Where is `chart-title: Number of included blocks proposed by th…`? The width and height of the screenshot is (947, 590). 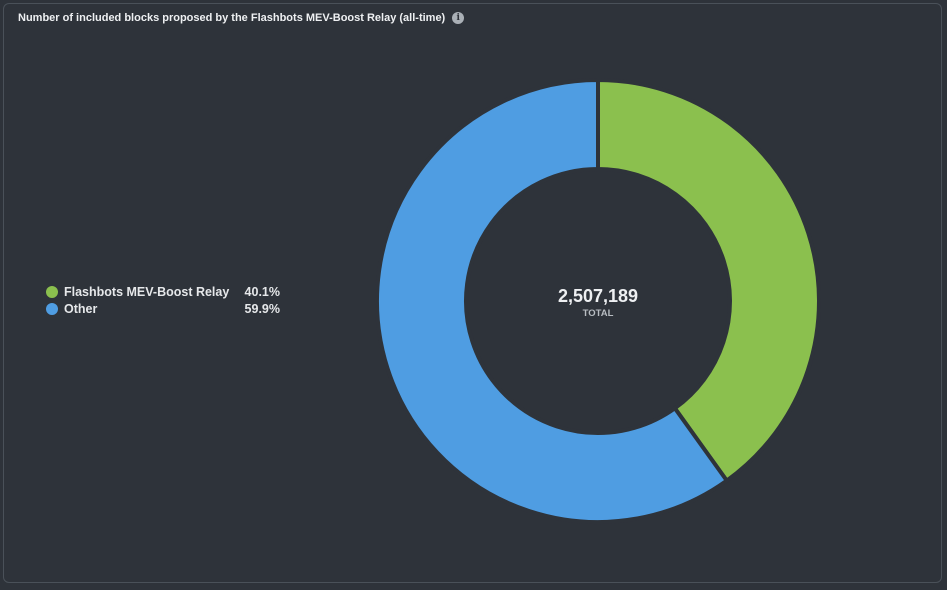 chart-title: Number of included blocks proposed by th… is located at coordinates (232, 18).